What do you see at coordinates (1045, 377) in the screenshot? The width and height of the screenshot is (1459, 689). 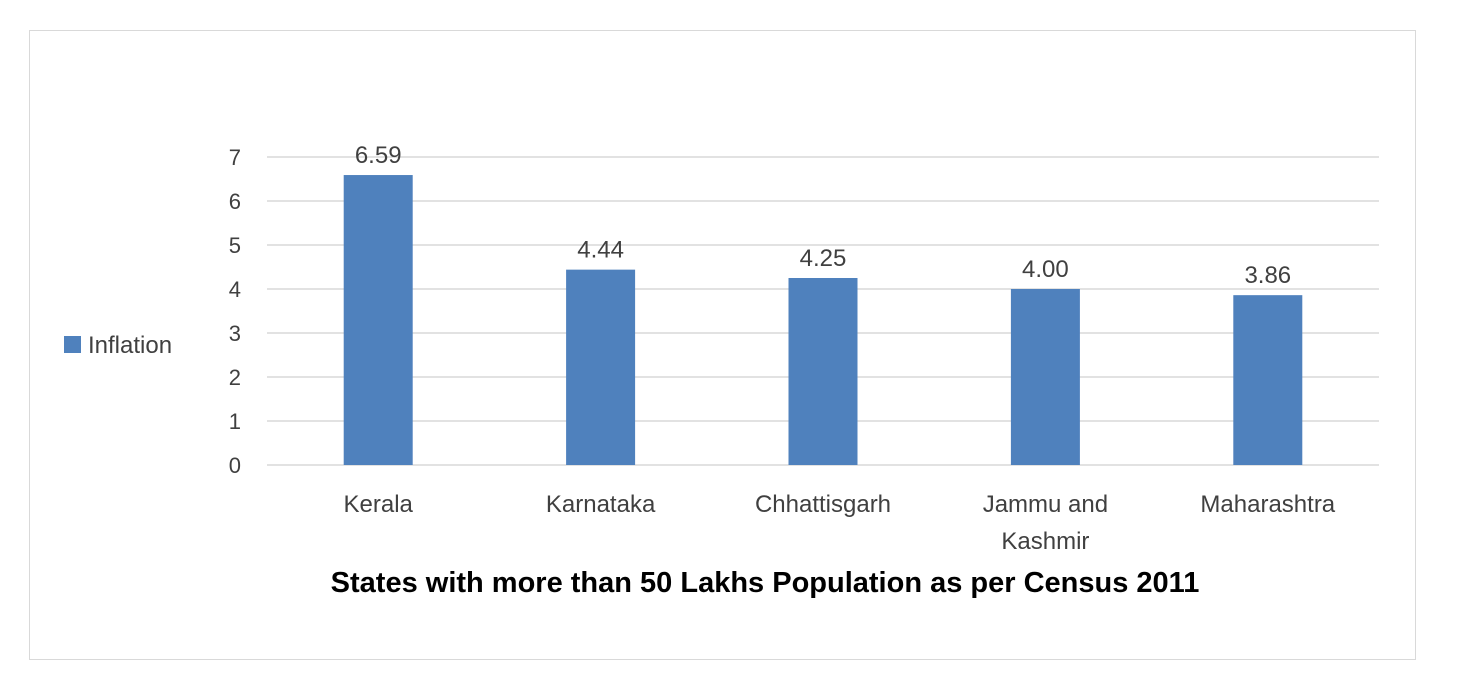 I see `bar-jammu-and-kashmir` at bounding box center [1045, 377].